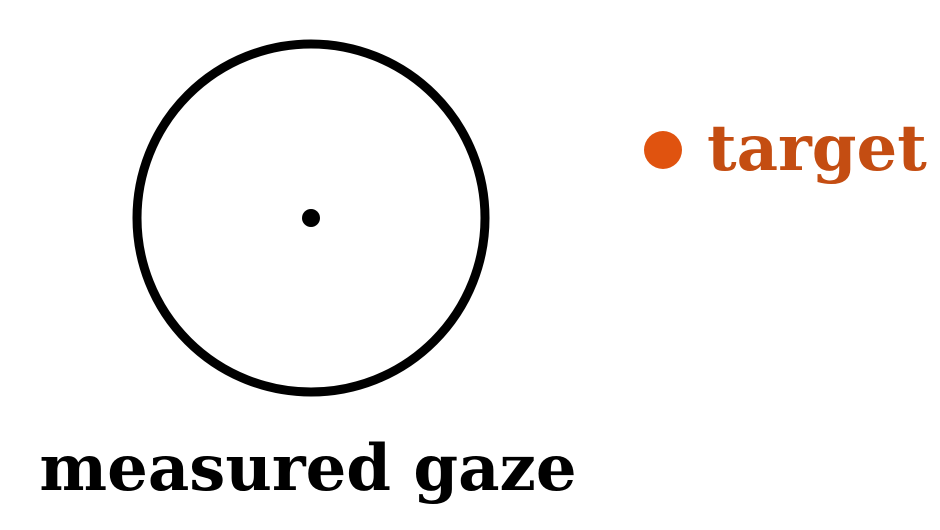  I want to click on measured-gaze-point, so click(311, 218).